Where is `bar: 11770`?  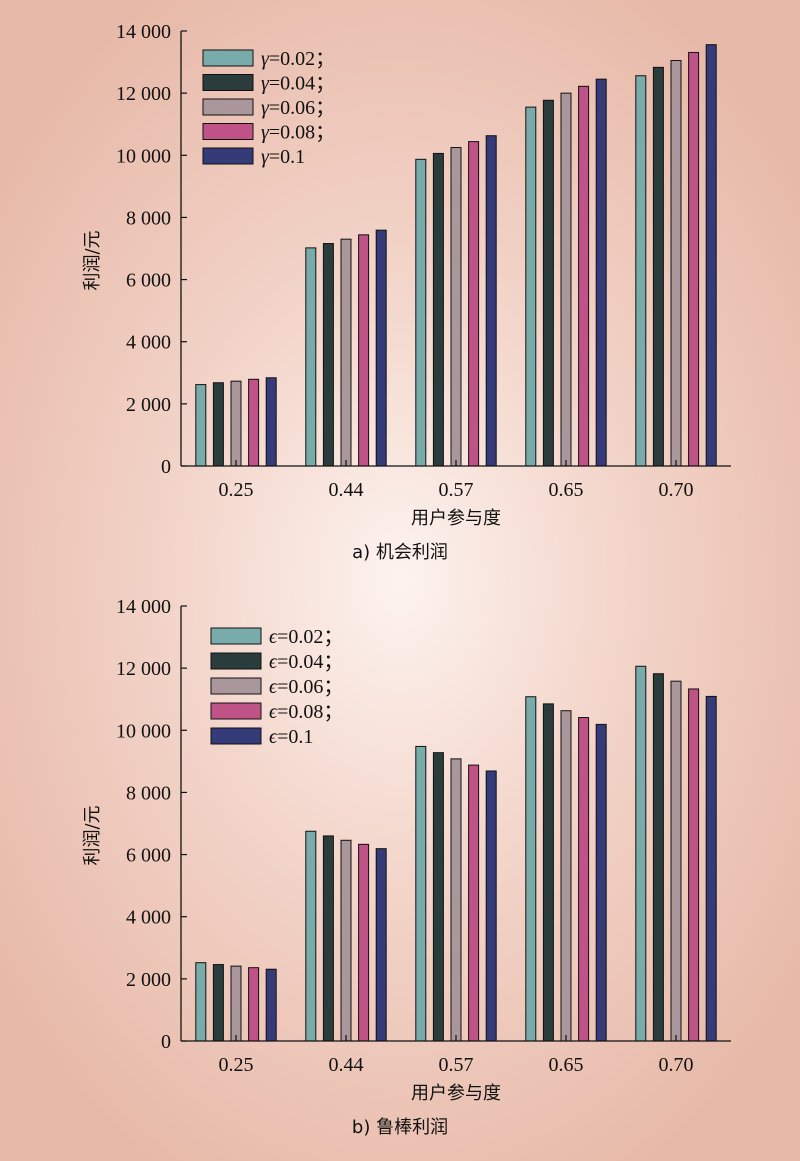
bar: 11770 is located at coordinates (548, 283).